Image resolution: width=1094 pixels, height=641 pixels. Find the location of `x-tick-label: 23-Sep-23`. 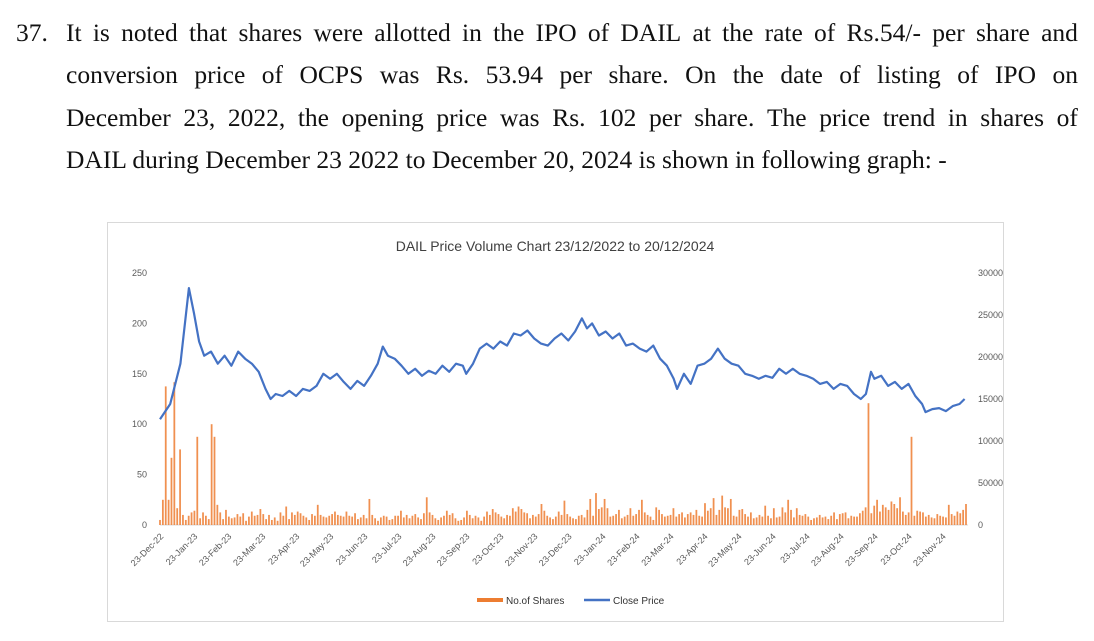

x-tick-label: 23-Sep-23 is located at coordinates (453, 549).